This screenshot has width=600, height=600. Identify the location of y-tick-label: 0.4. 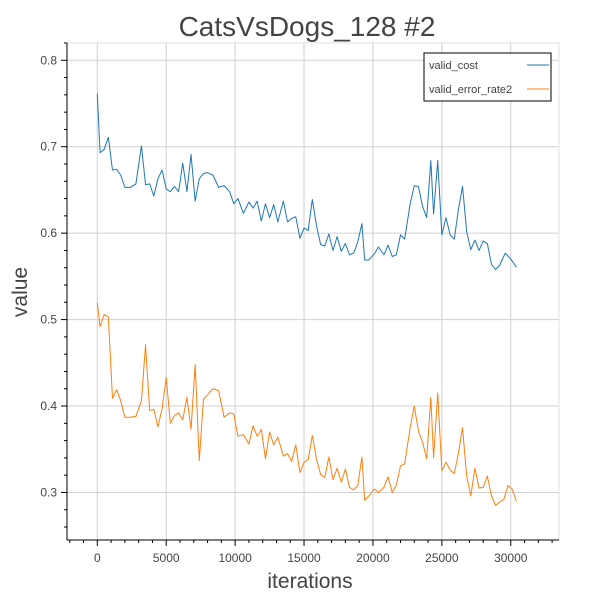
(48, 406).